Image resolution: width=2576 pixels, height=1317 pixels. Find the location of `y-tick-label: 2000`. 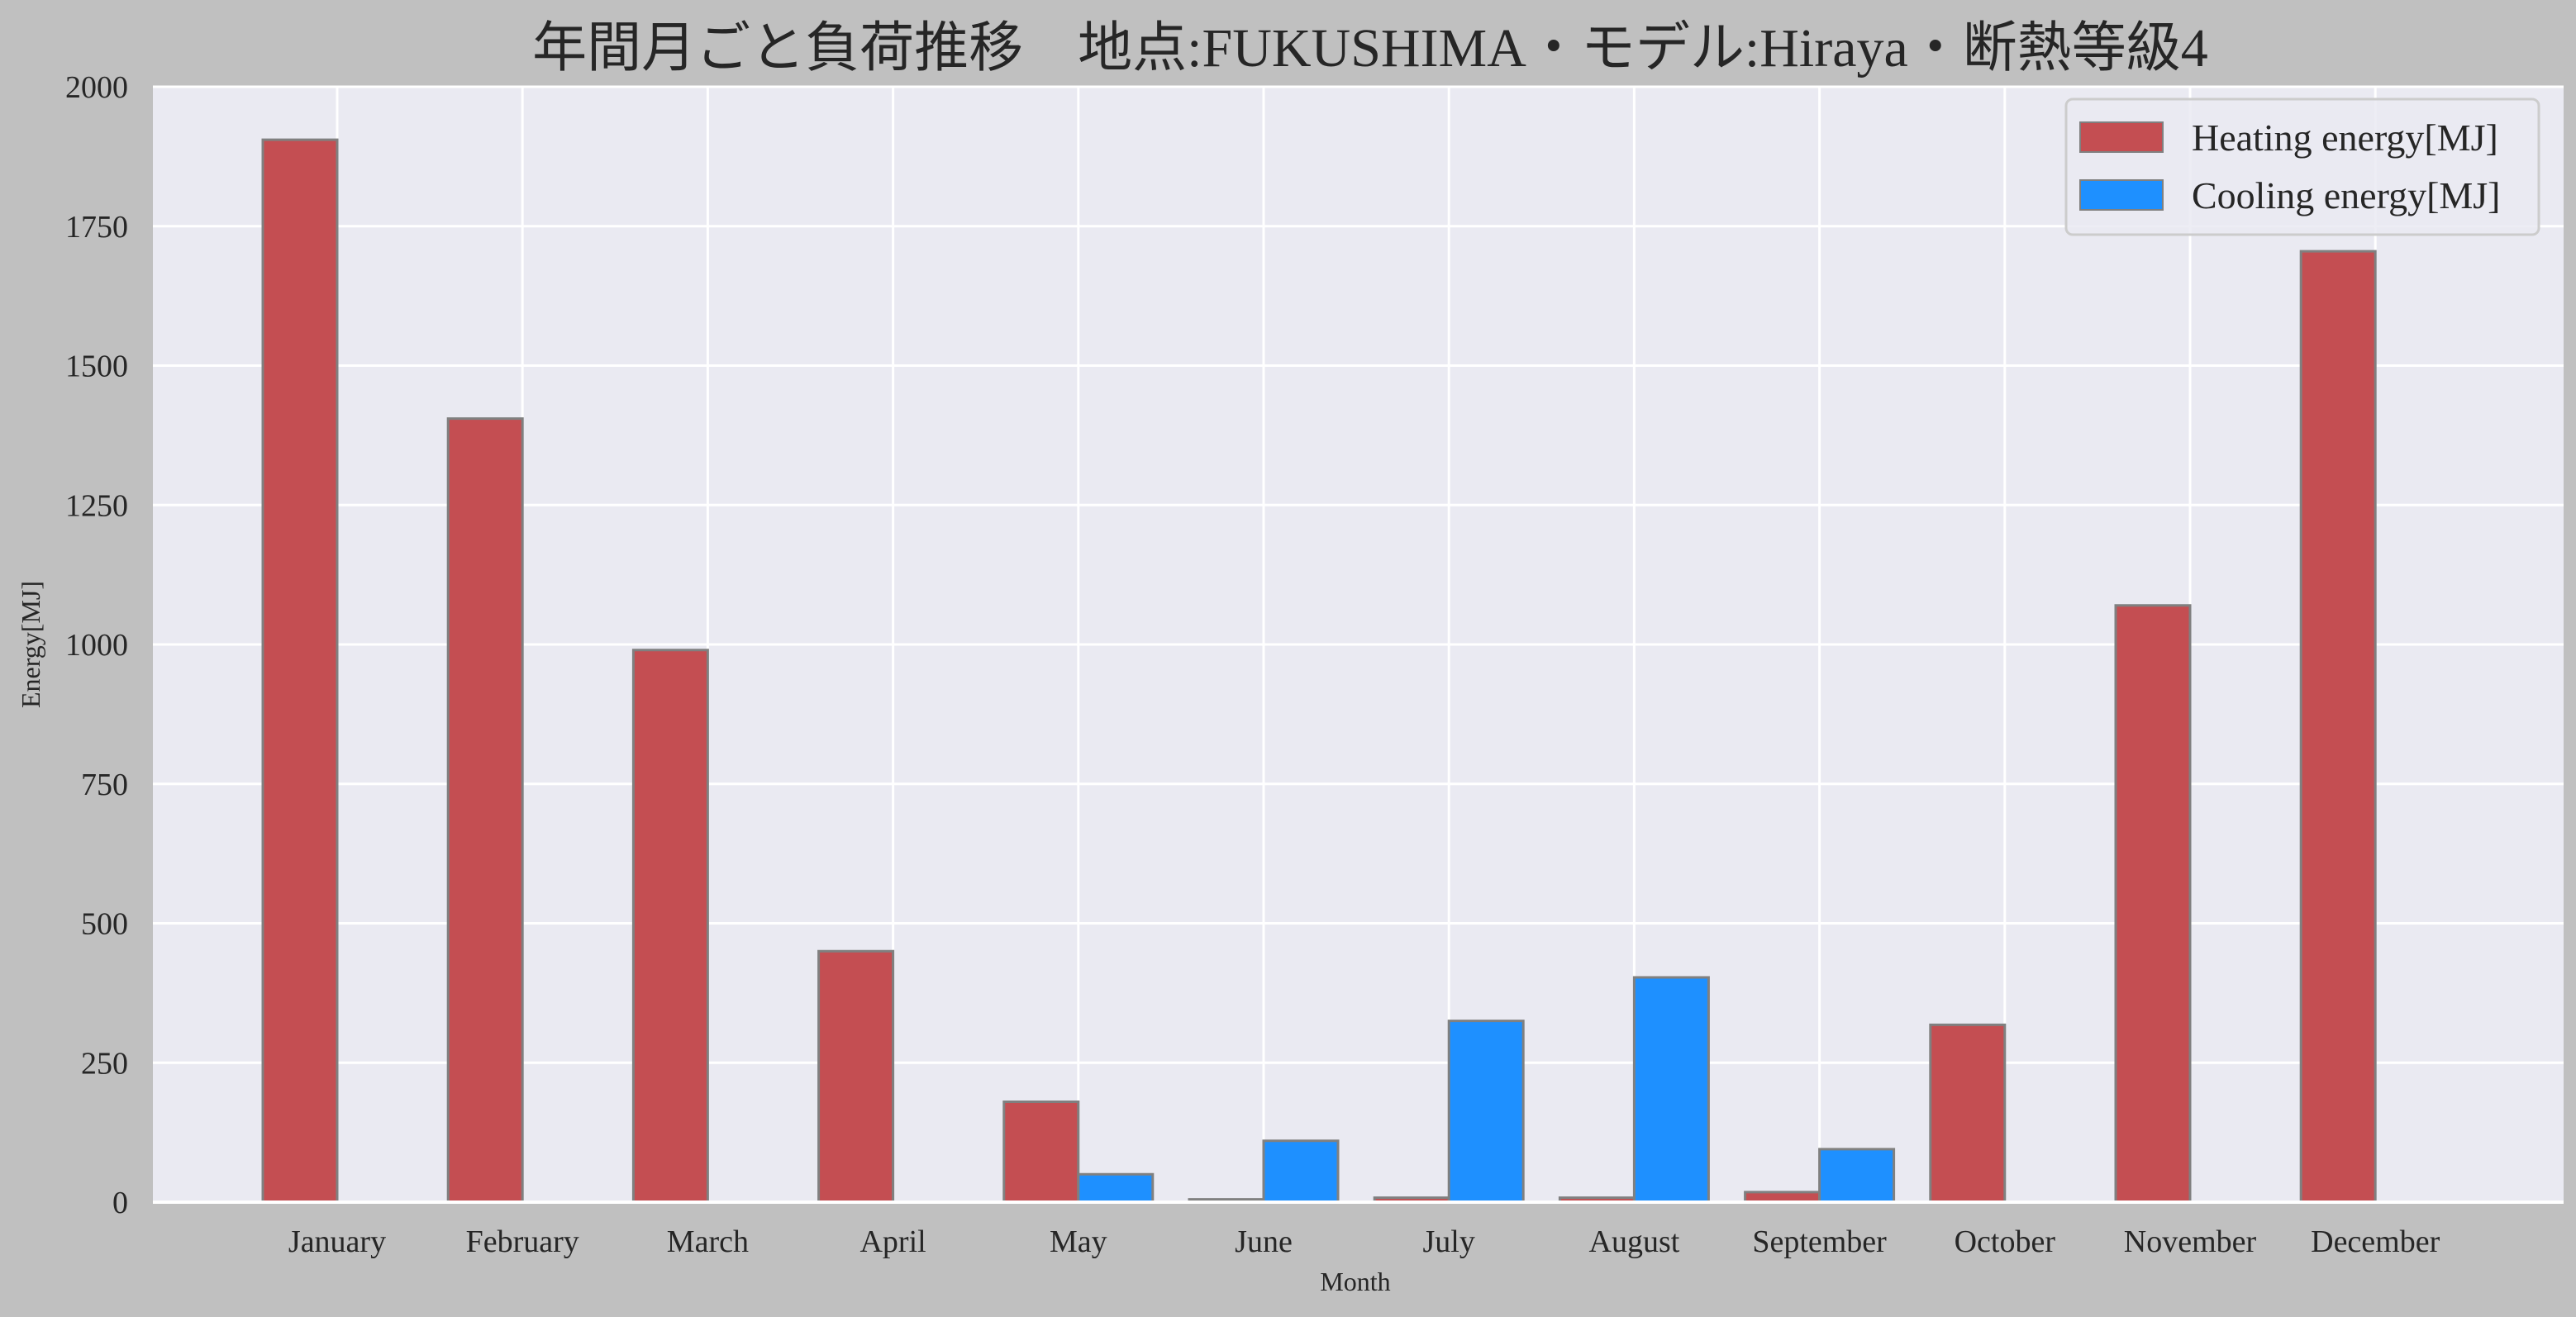

y-tick-label: 2000 is located at coordinates (97, 87).